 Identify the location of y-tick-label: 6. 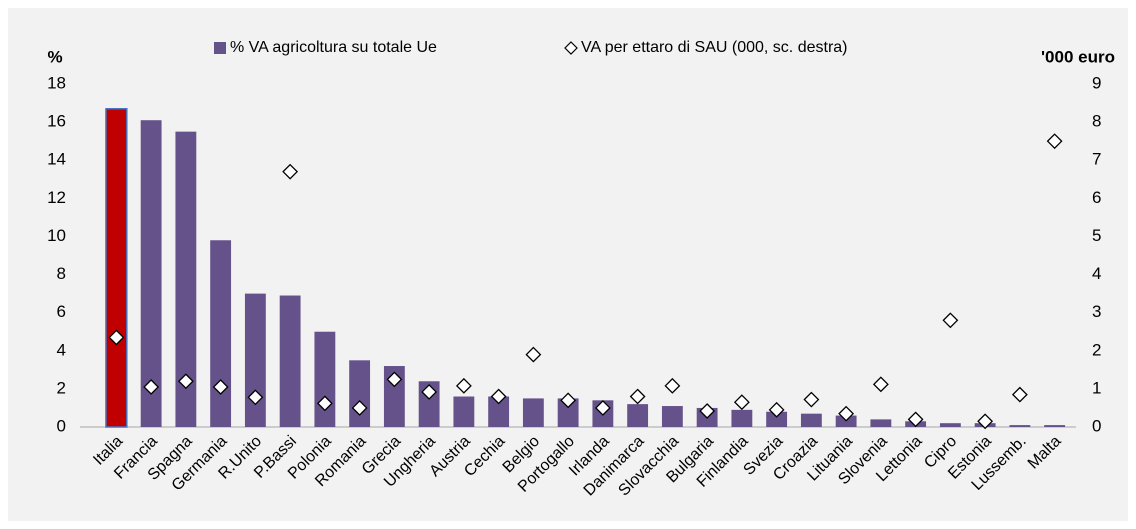
(61, 311).